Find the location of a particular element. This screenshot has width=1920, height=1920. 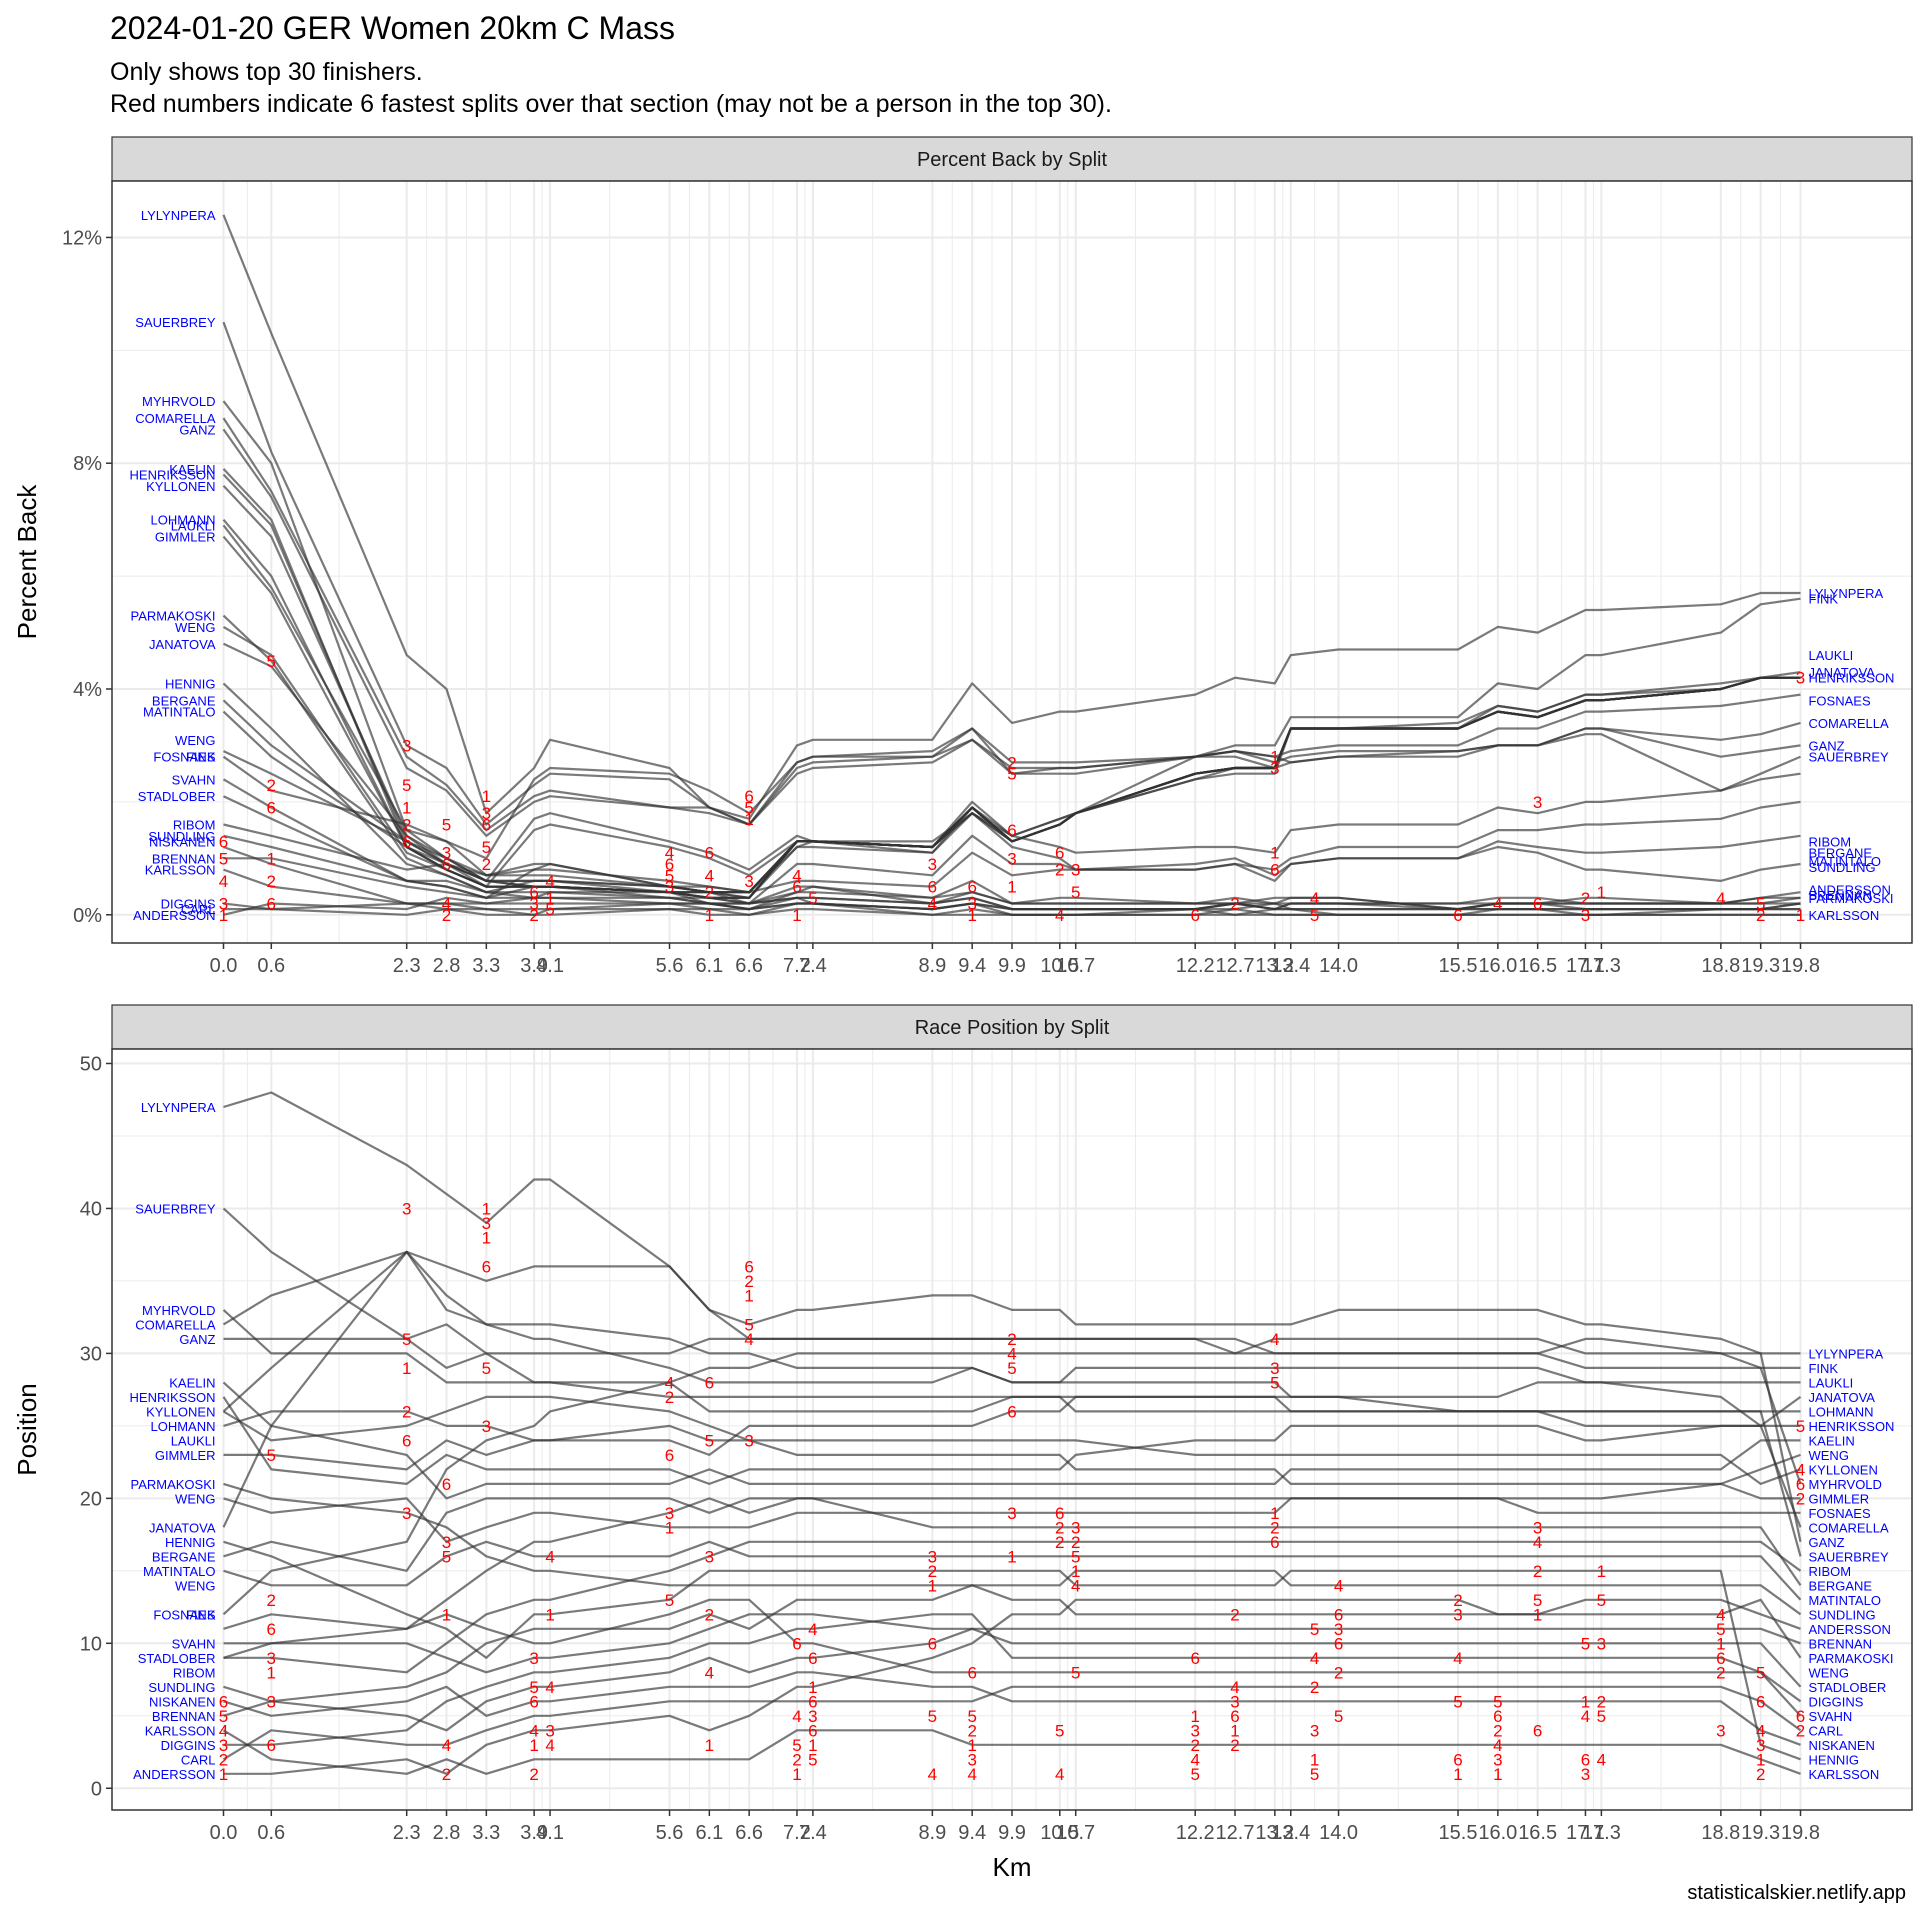

credit-text: statisticalskier.netlify.app is located at coordinates (1796, 1893).